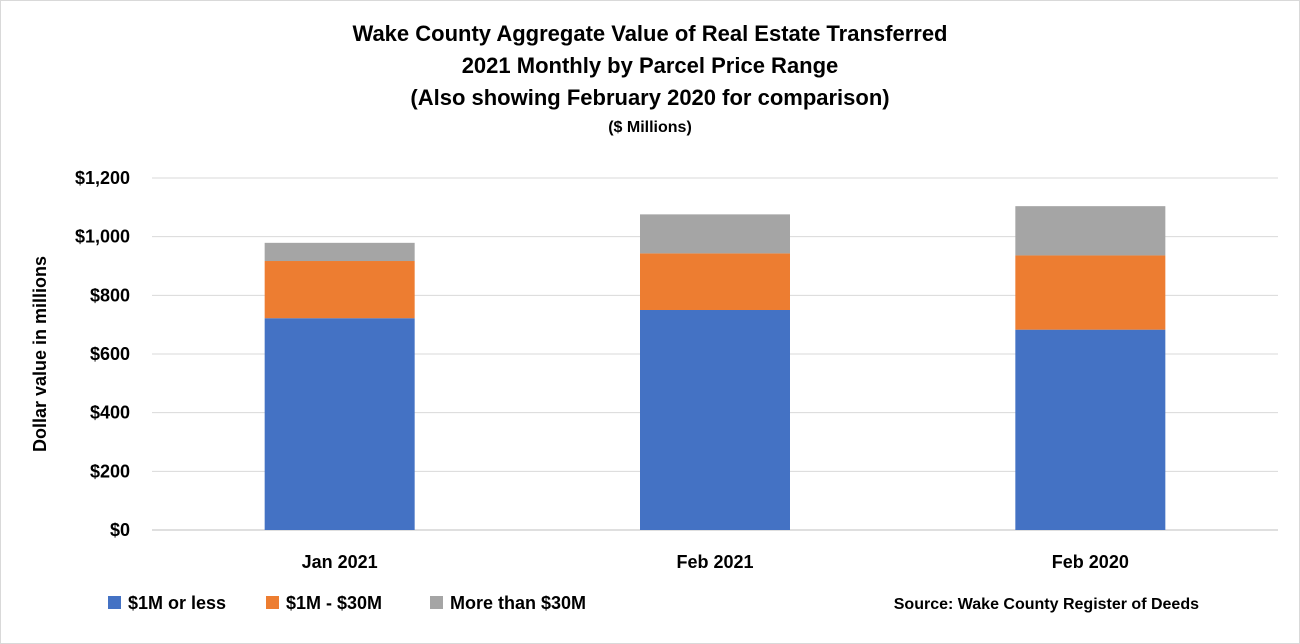  Describe the element at coordinates (110, 471) in the screenshot. I see `y-tick-label: $200` at that location.